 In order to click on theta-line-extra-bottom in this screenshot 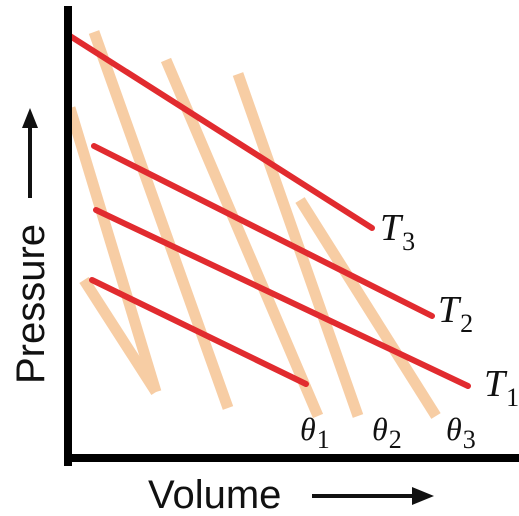, I will do `click(120, 336)`.